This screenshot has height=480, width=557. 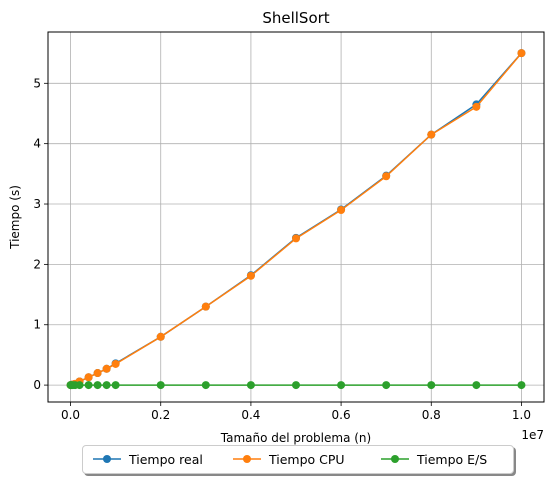 What do you see at coordinates (37, 144) in the screenshot?
I see `y-tick-label: 4` at bounding box center [37, 144].